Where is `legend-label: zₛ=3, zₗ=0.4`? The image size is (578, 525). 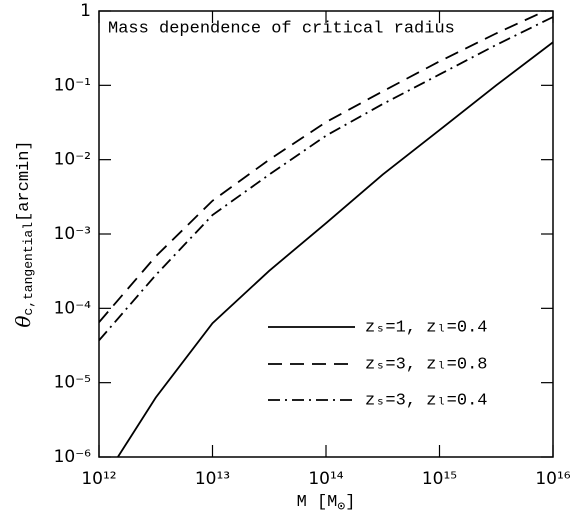 legend-label: zₛ=3, zₗ=0.4 is located at coordinates (426, 400).